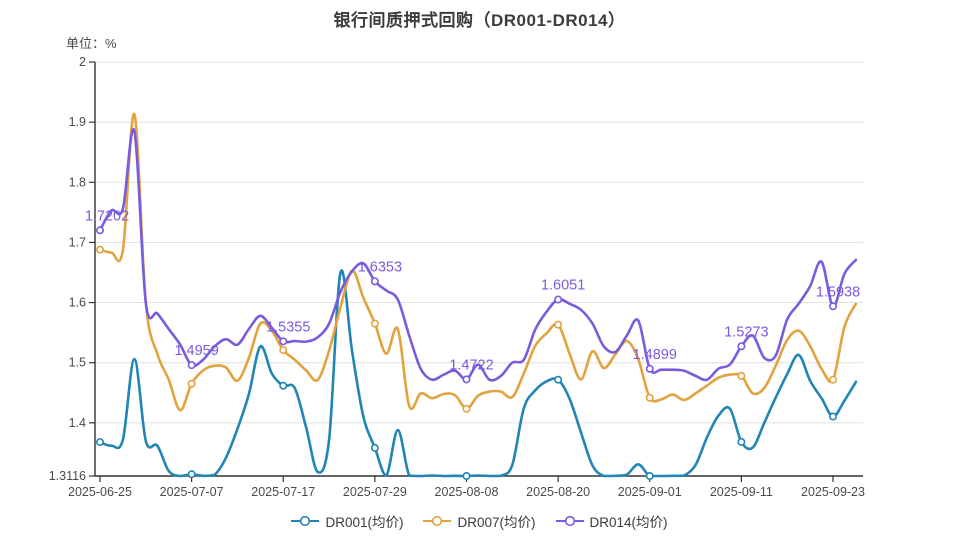 The image size is (959, 539). Describe the element at coordinates (558, 492) in the screenshot. I see `x-tick-label: 2025-08-20` at that location.